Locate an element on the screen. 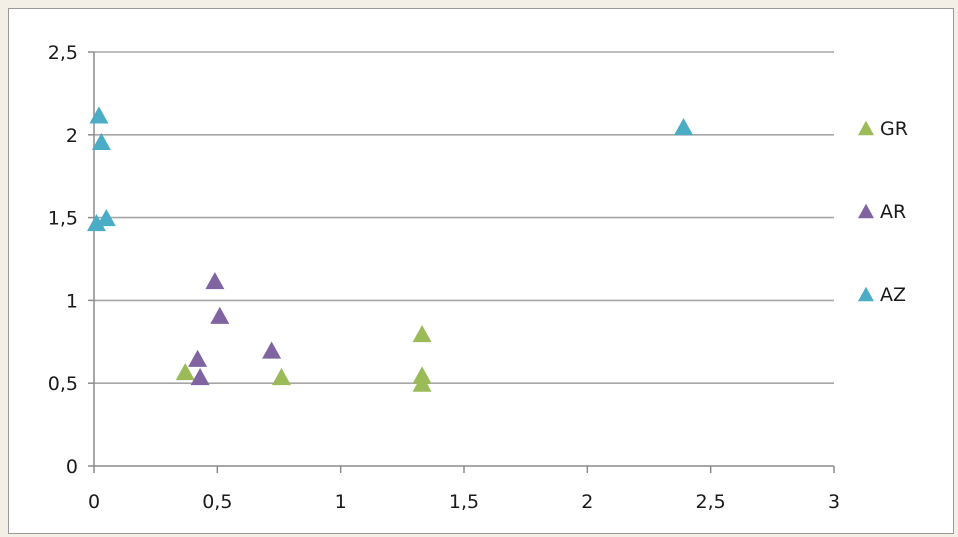 This screenshot has height=537, width=958. y-tick-label: 0 is located at coordinates (72, 467).